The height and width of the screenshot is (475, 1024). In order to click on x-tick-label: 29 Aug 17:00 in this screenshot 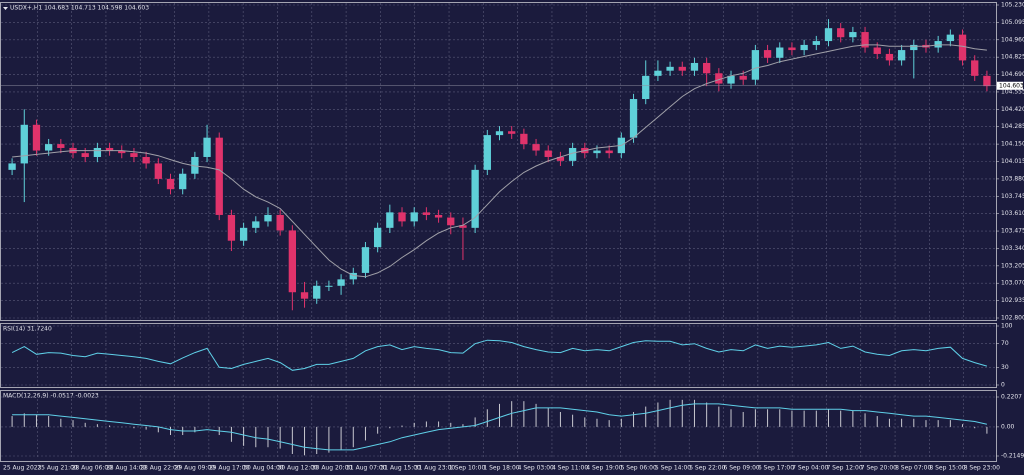, I will do `click(229, 468)`.